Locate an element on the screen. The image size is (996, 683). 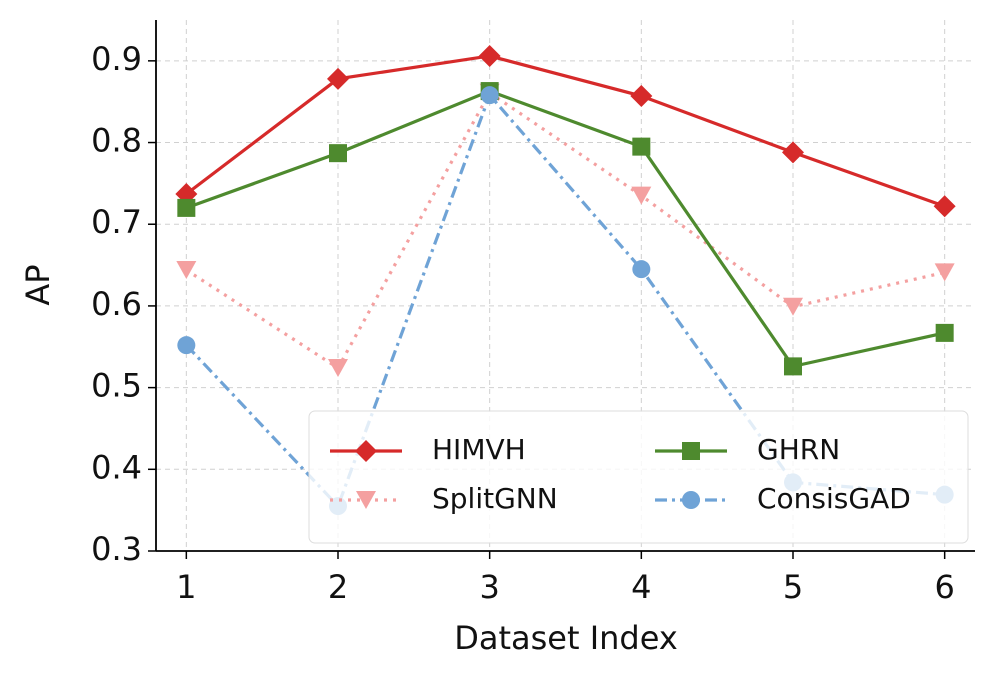
legend-label: SplitGNN is located at coordinates (495, 498).